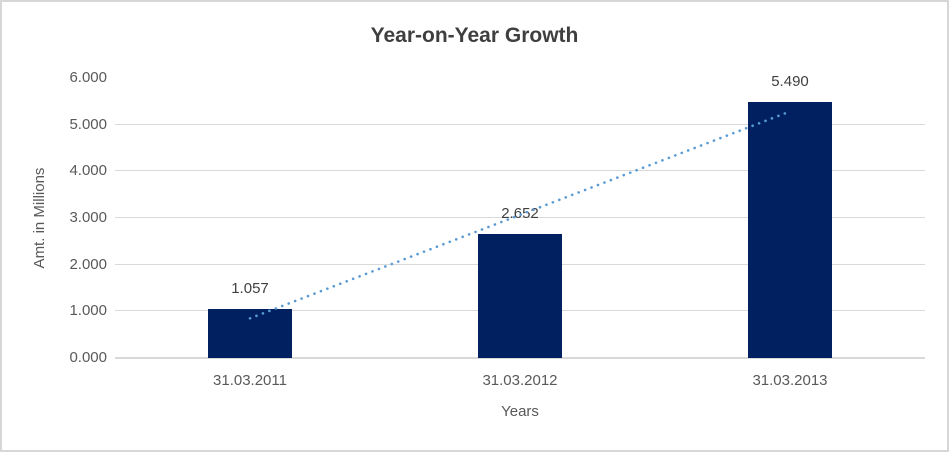  I want to click on data-label: 1.057, so click(250, 288).